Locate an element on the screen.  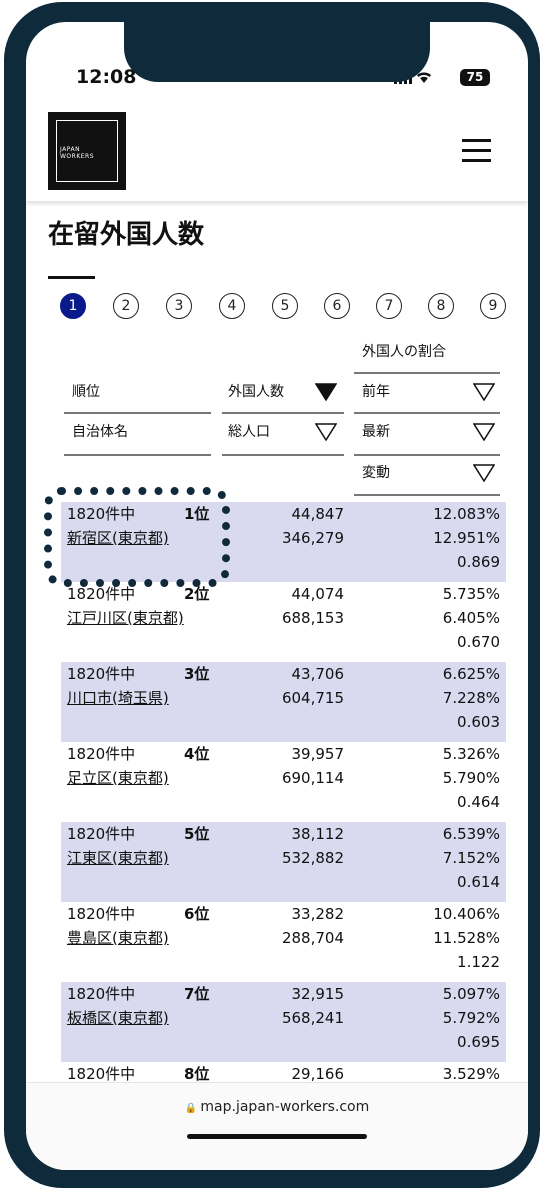
ratio-latest: 7.228% is located at coordinates (471, 698).